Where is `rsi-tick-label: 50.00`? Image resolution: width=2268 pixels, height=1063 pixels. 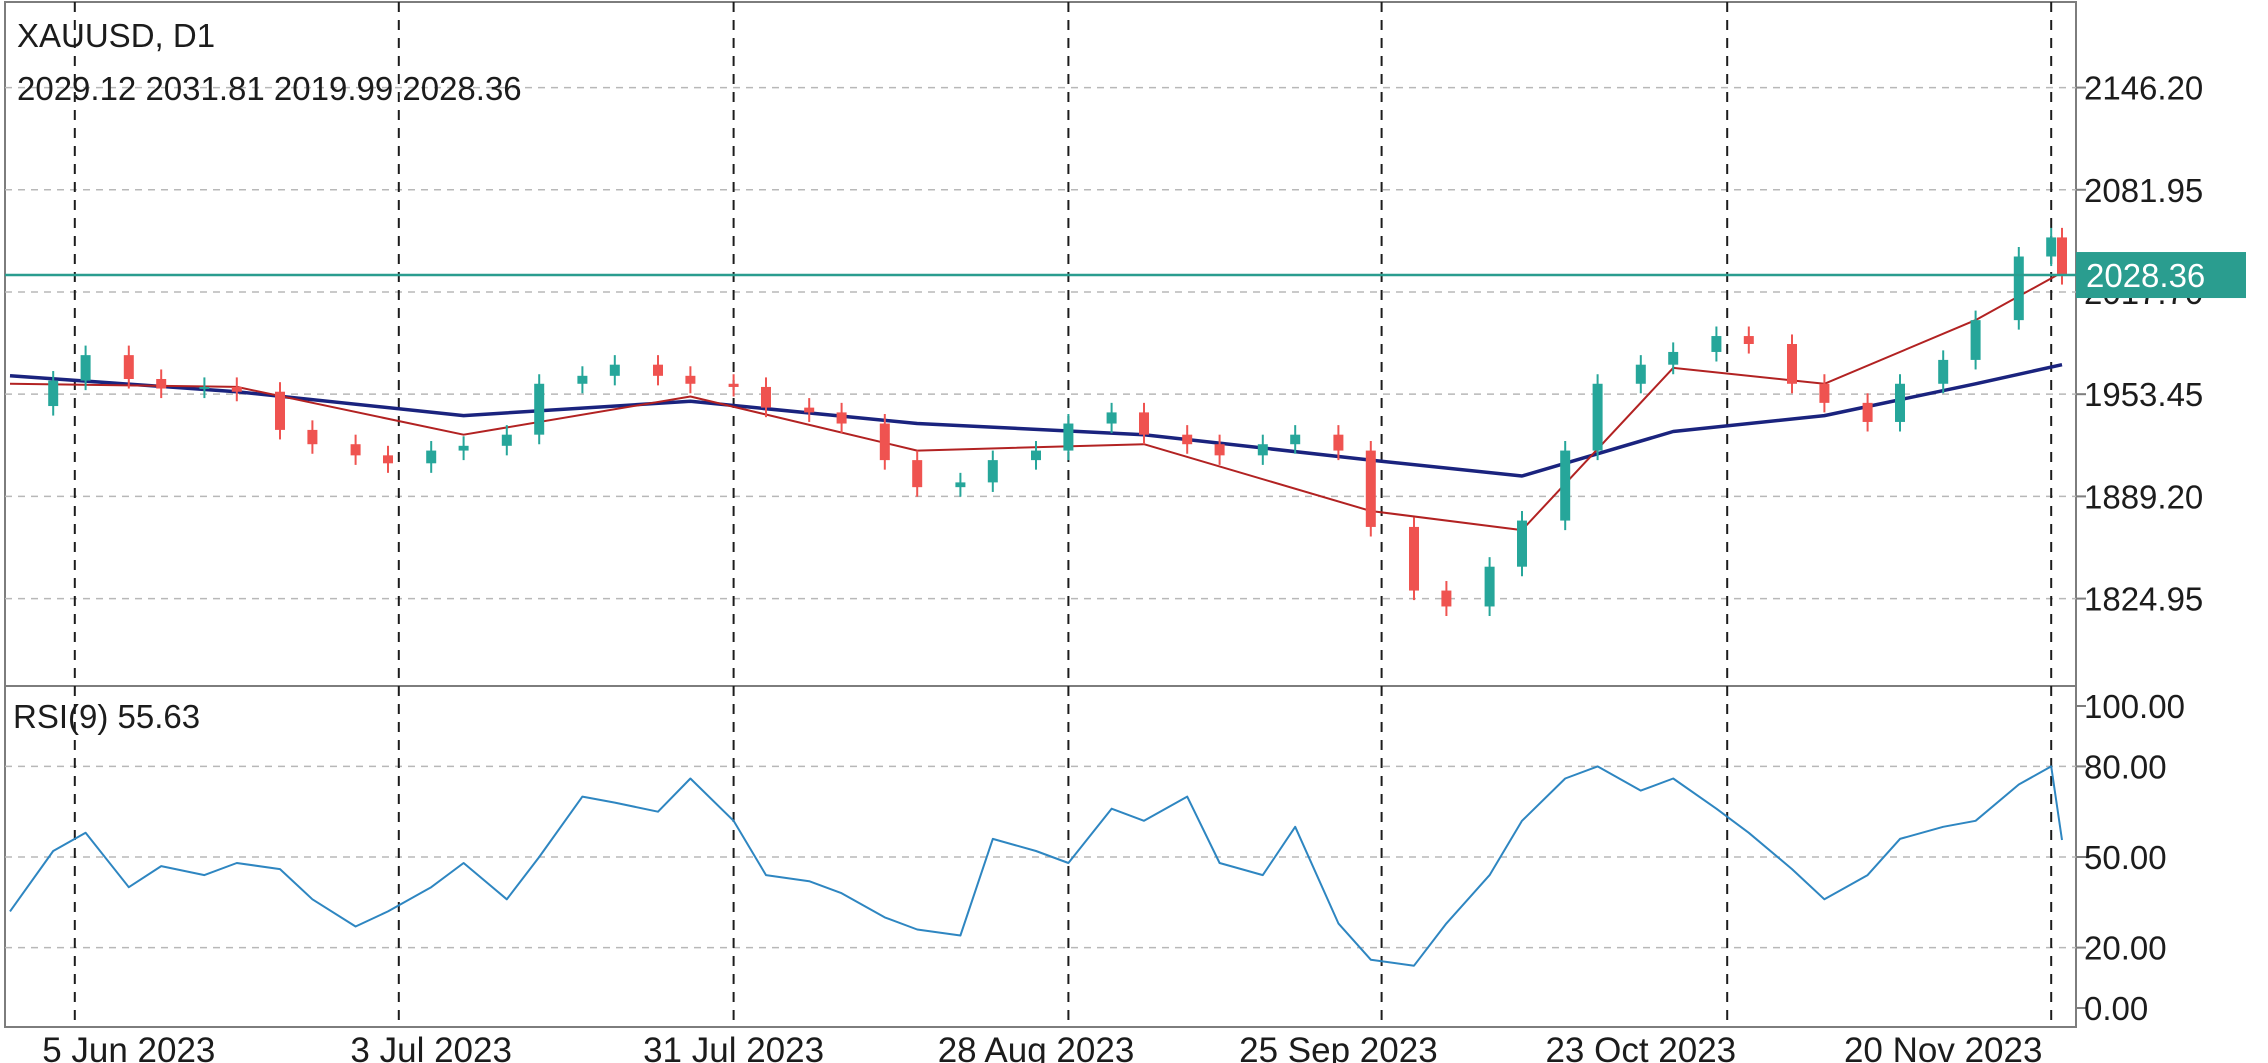
rsi-tick-label: 50.00 is located at coordinates (2125, 857).